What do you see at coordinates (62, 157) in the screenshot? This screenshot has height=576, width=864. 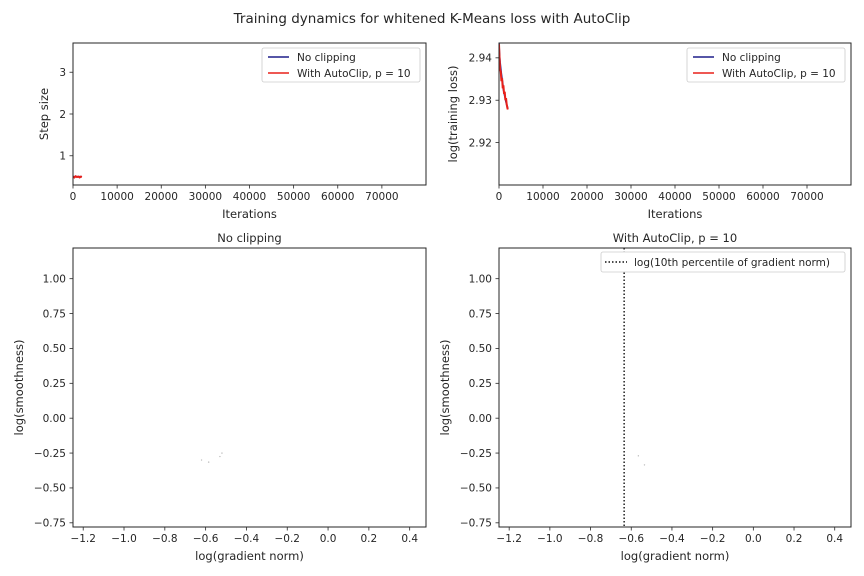 I see `y-tick-label: 1` at bounding box center [62, 157].